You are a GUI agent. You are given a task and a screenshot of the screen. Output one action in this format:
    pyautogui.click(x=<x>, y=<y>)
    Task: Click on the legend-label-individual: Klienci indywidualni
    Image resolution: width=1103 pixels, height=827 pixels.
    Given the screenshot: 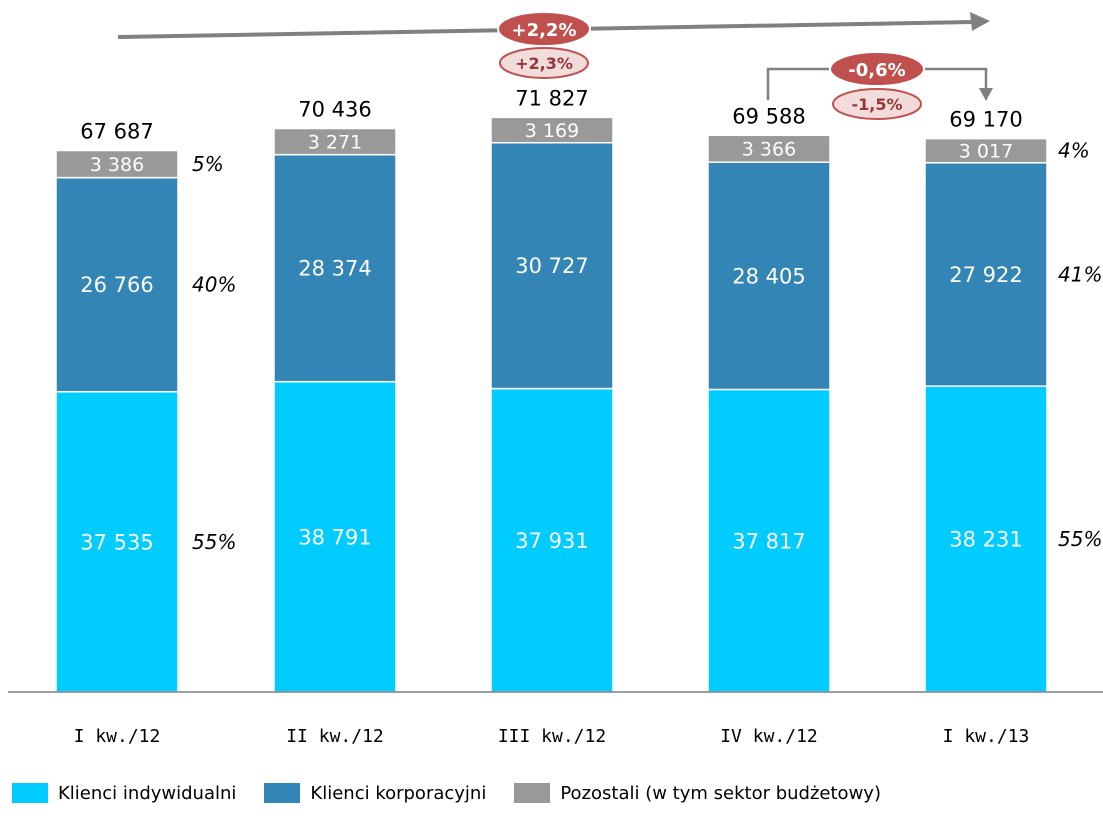 What is the action you would take?
    pyautogui.click(x=147, y=793)
    